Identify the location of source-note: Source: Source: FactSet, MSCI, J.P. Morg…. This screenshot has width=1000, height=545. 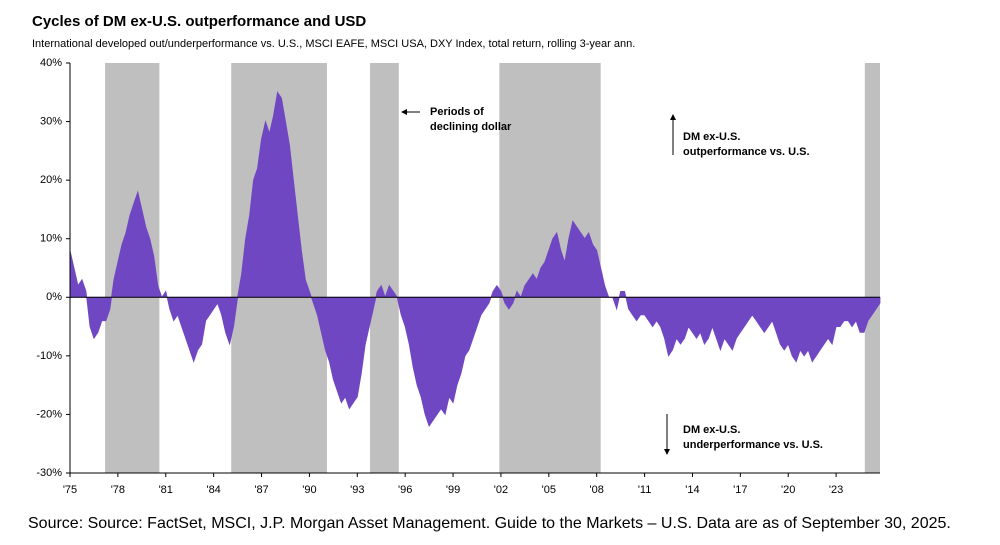
(489, 523).